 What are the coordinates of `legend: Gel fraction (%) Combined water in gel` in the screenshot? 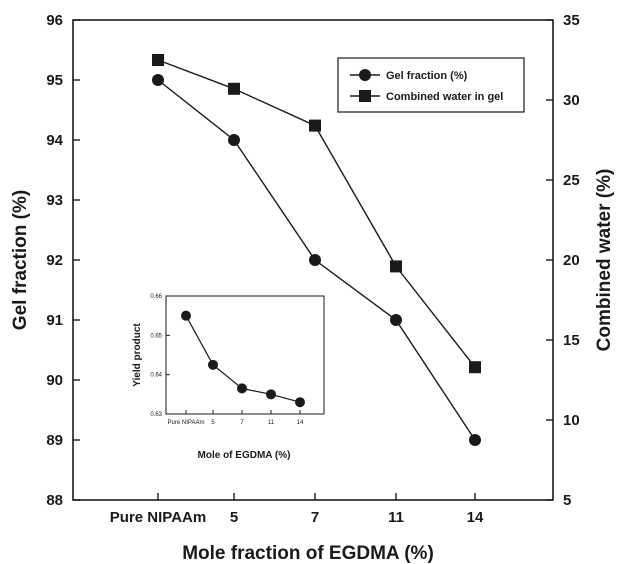 It's located at (431, 85).